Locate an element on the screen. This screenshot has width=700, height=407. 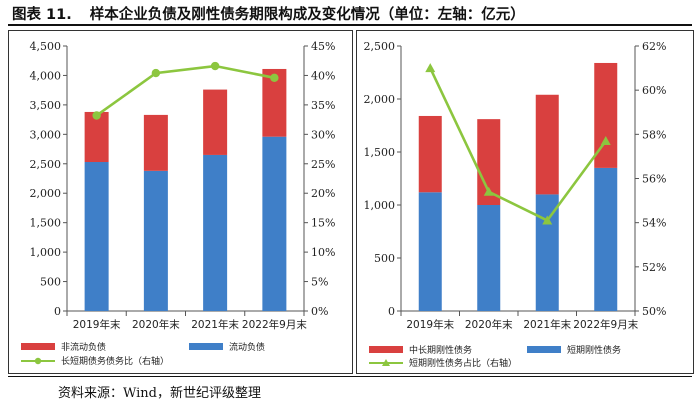
y-right-tick-label: 40% is located at coordinates (323, 75).